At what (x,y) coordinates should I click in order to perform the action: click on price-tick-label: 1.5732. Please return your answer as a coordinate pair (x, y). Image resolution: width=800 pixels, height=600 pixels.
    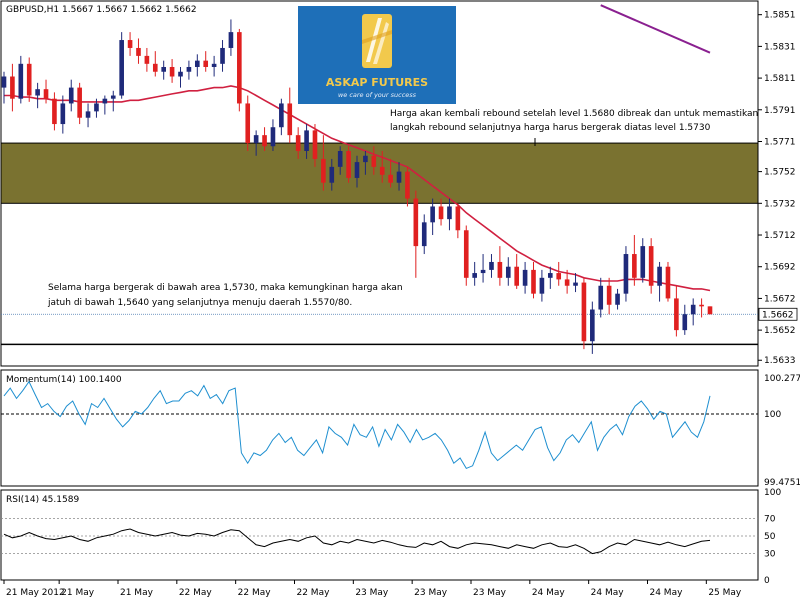
    Looking at the image, I should click on (780, 204).